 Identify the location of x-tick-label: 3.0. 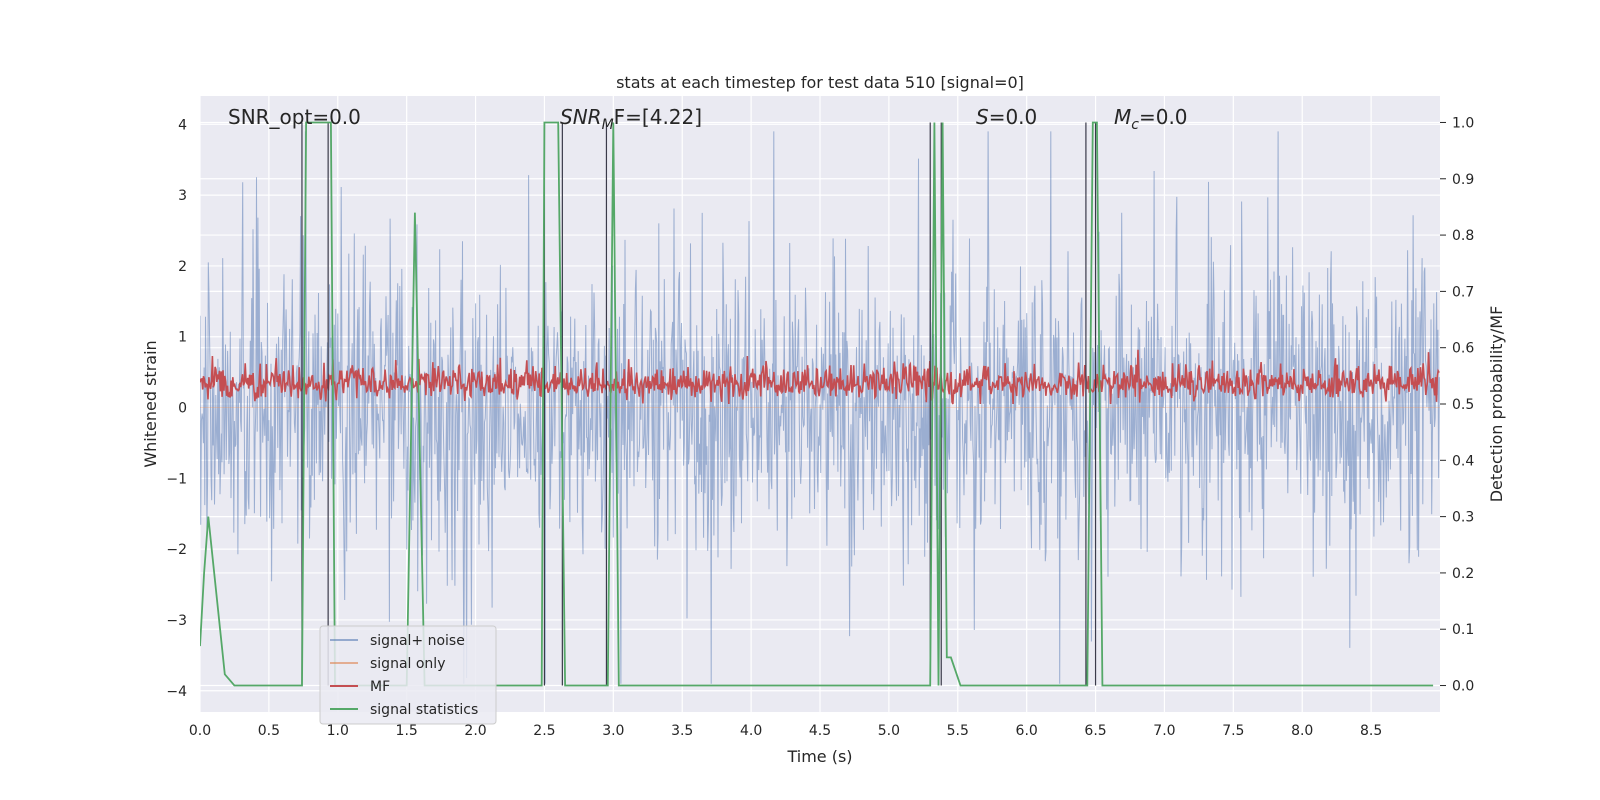
(613, 731).